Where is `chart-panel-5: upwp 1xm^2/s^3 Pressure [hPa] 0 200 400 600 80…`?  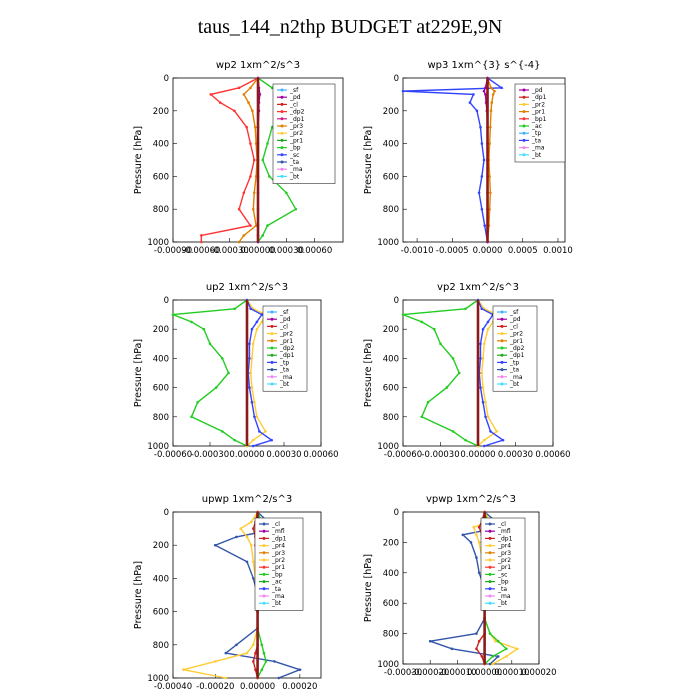 chart-panel-5: upwp 1xm^2/s^3 Pressure [hPa] 0 200 400 600 80… is located at coordinates (227, 593).